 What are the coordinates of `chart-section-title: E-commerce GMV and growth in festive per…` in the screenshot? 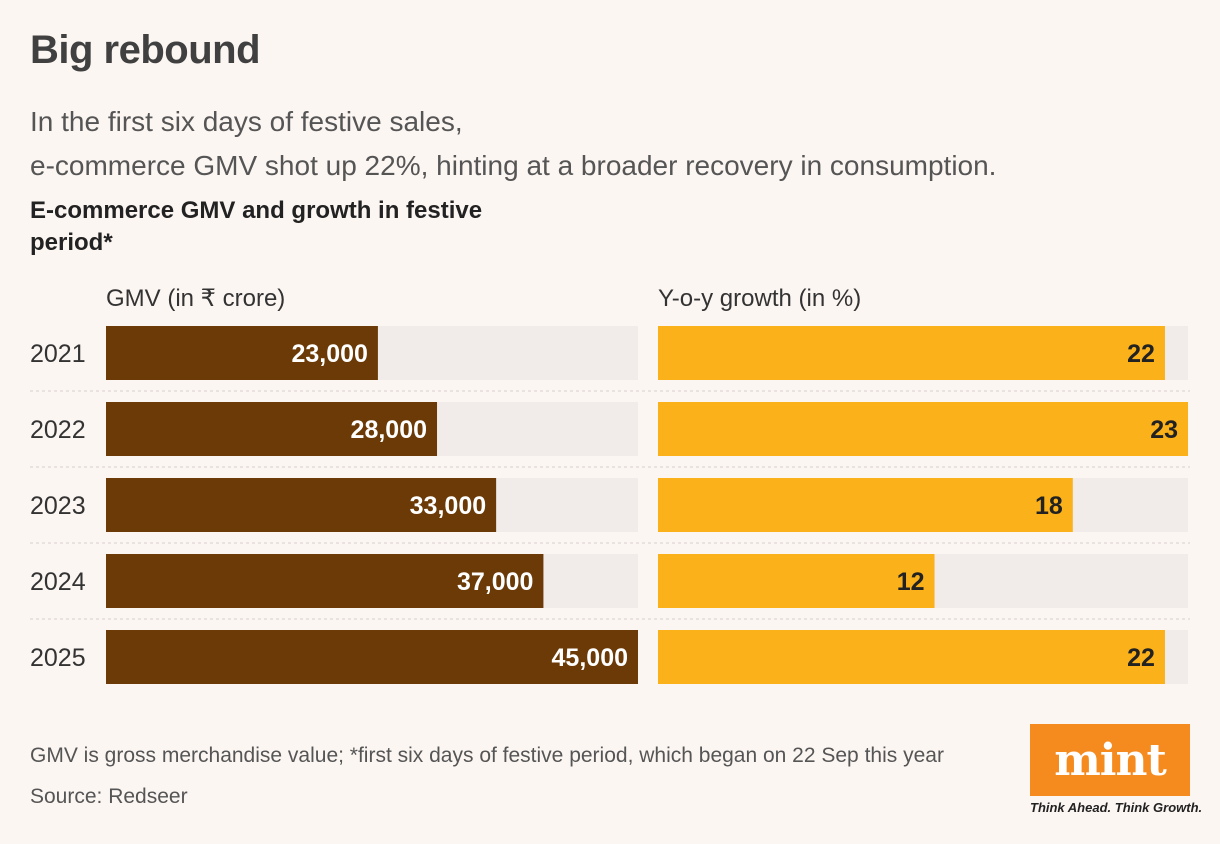 It's located at (256, 226).